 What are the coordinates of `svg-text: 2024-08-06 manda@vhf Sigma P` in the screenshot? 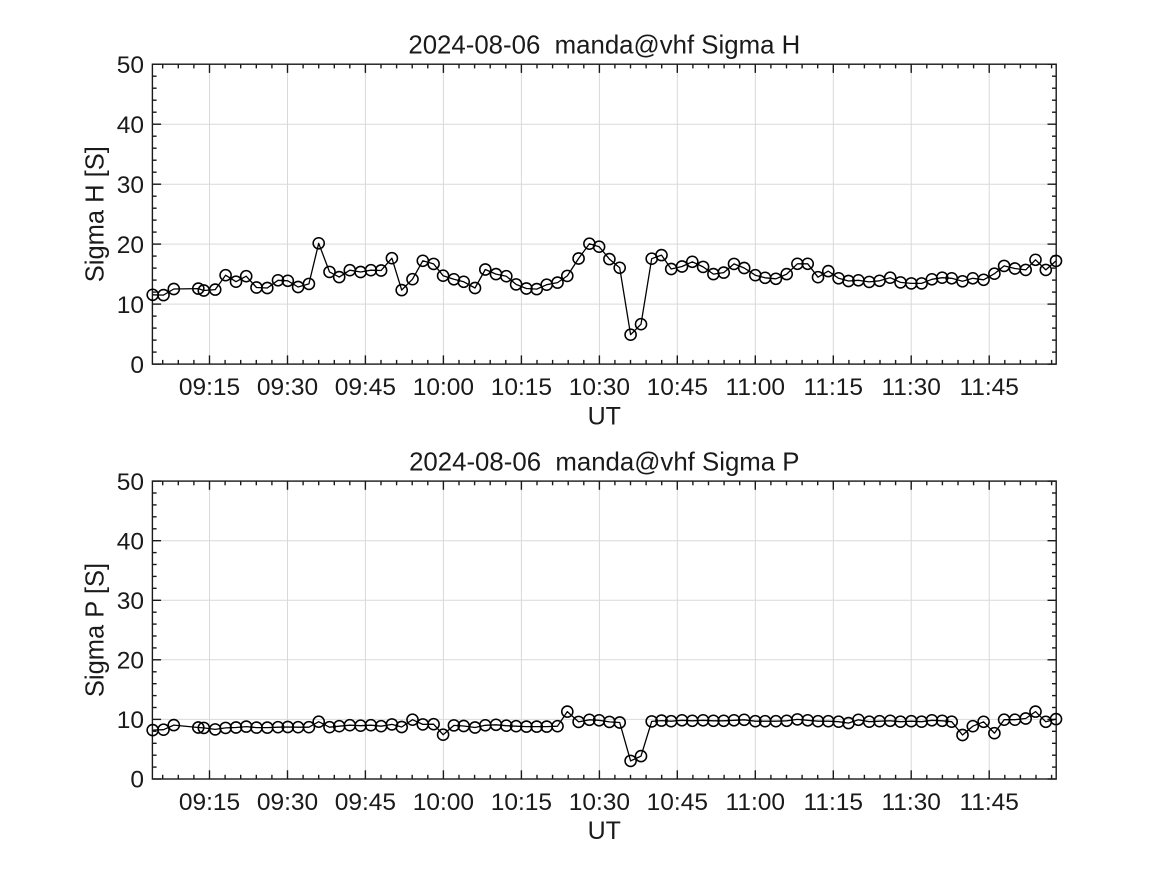 It's located at (604, 462).